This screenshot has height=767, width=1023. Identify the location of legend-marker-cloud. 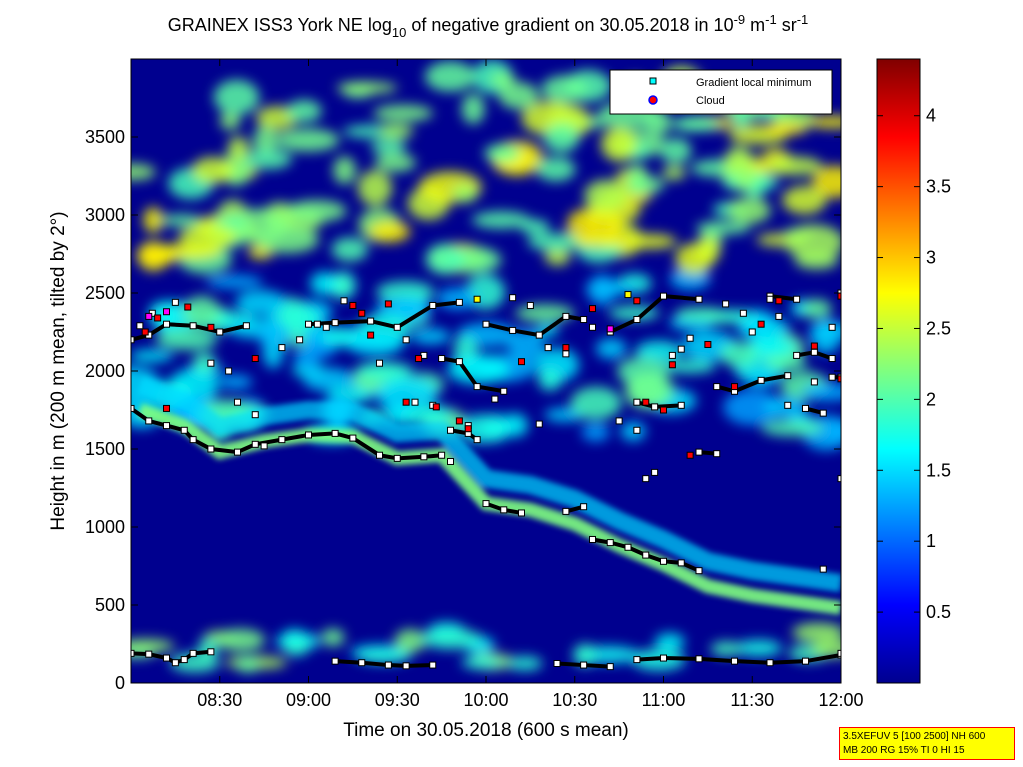
(653, 100).